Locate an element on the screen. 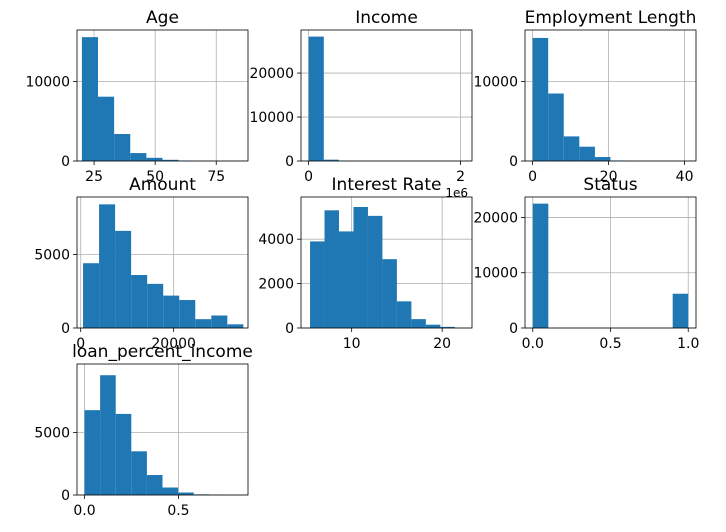  histogram-panel: 25 50 75 0 10000 Age is located at coordinates (137, 96).